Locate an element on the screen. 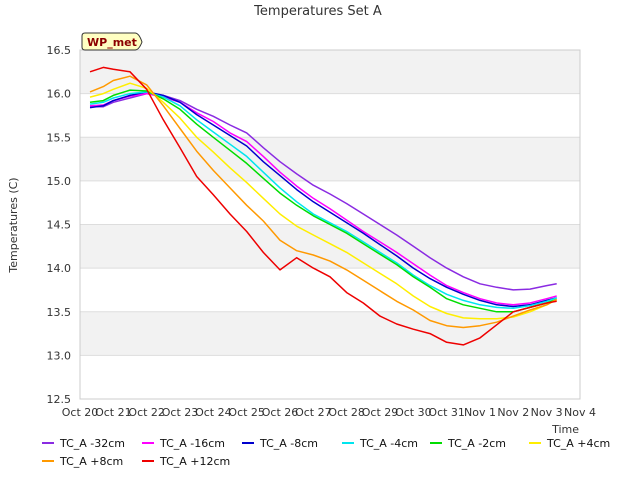  y-tick-label: 14.0 is located at coordinates (59, 268).